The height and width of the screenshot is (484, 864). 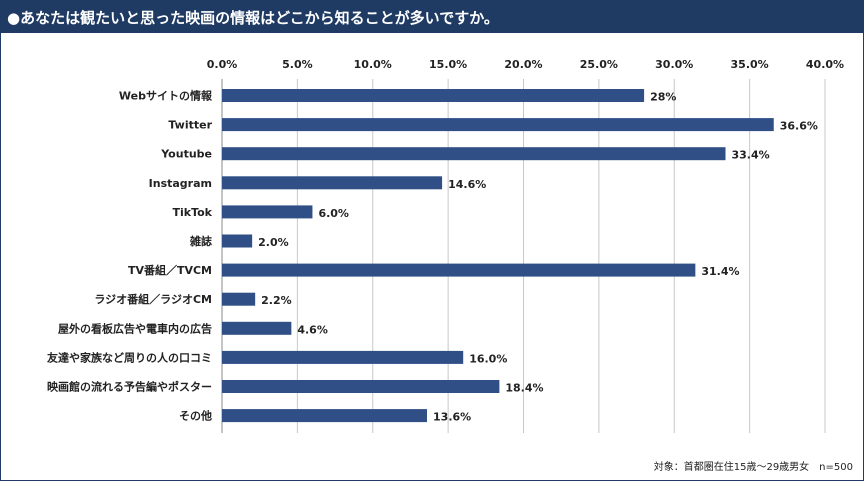 What do you see at coordinates (751, 155) in the screenshot?
I see `data-label: 33.4%` at bounding box center [751, 155].